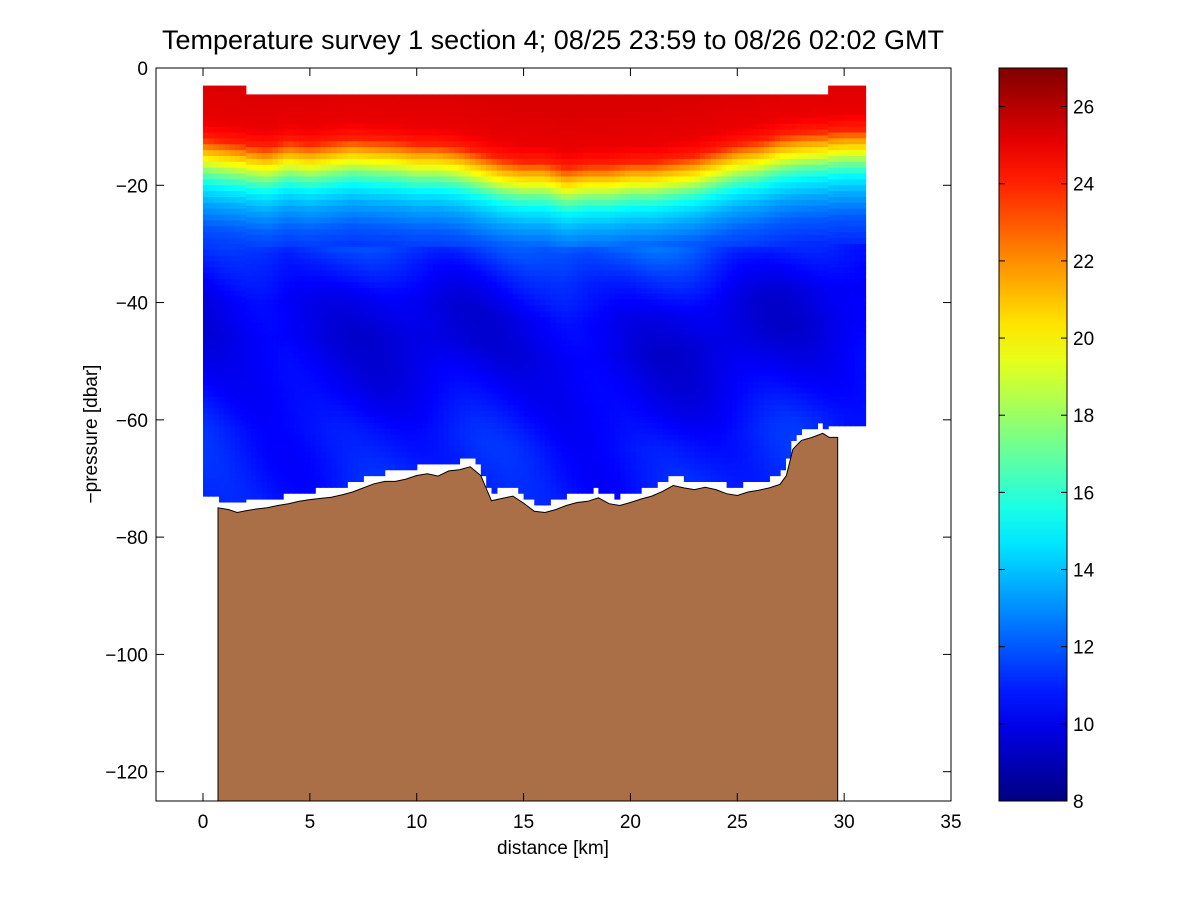 This screenshot has width=1201, height=901. Describe the element at coordinates (132, 421) in the screenshot. I see `y-tick-label: −60` at that location.